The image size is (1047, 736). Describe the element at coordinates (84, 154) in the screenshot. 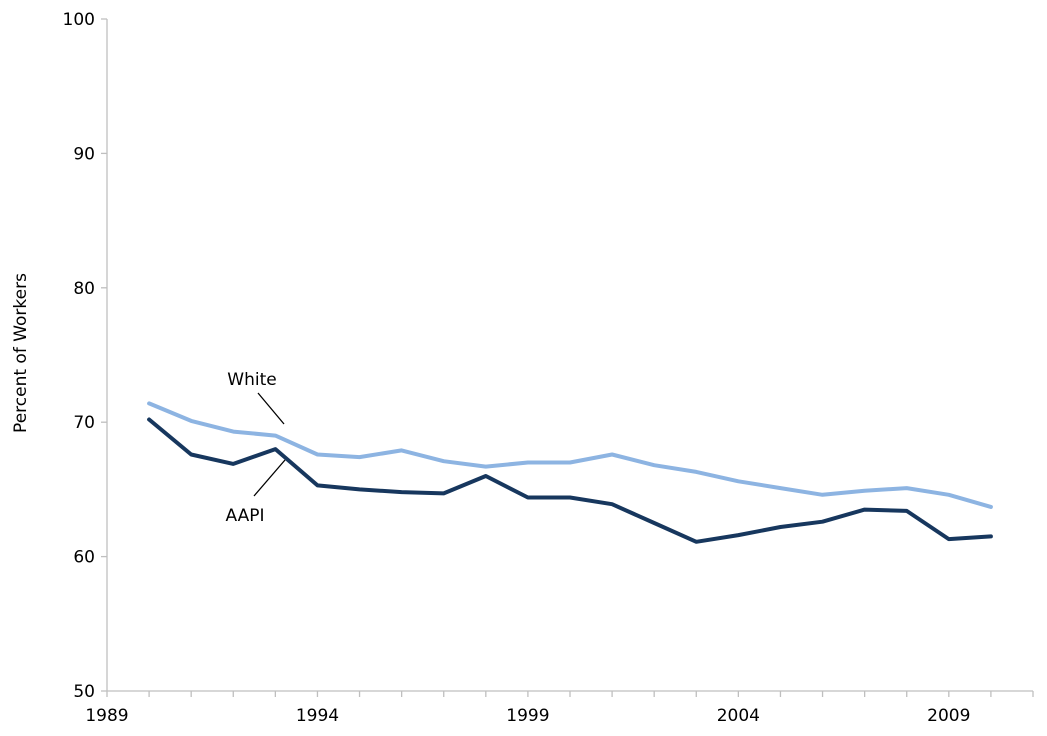

I see `y-tick-label: 90` at that location.